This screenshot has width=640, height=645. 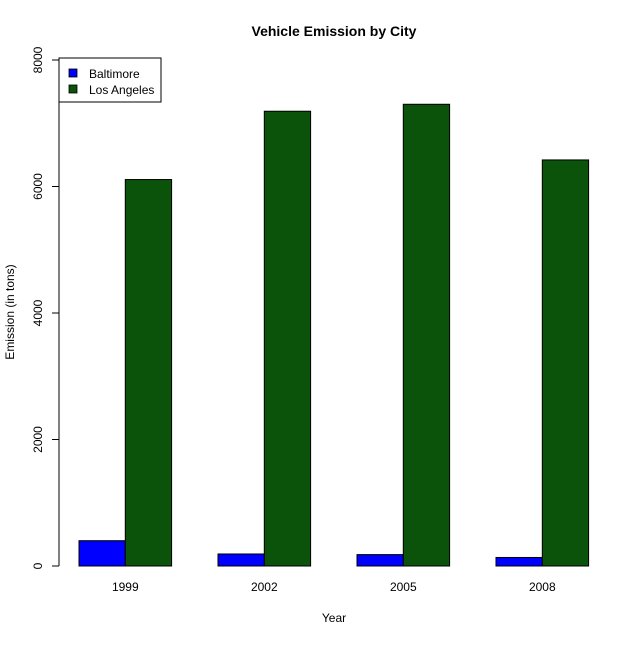 What do you see at coordinates (403, 587) in the screenshot?
I see `x-tick-label: 2005` at bounding box center [403, 587].